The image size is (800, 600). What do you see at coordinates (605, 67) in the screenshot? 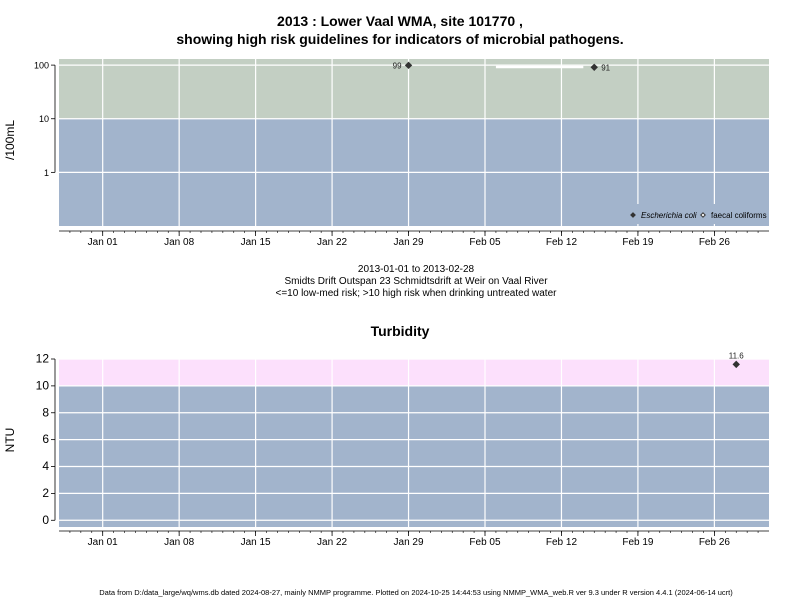
I see `data-label: 91` at bounding box center [605, 67].